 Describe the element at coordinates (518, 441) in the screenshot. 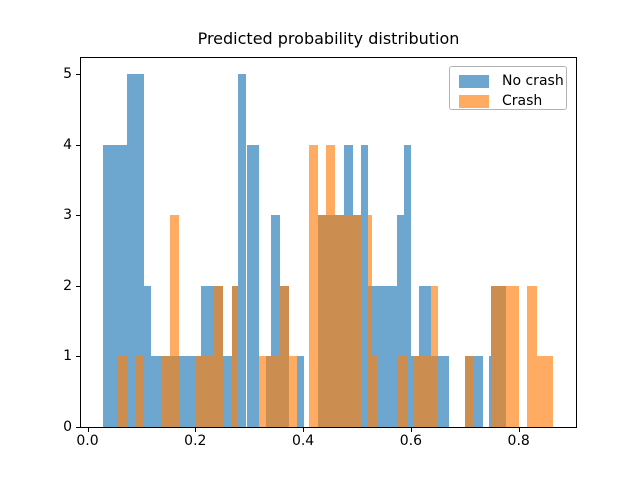

I see `x-axis-tick-label: 0.8` at that location.